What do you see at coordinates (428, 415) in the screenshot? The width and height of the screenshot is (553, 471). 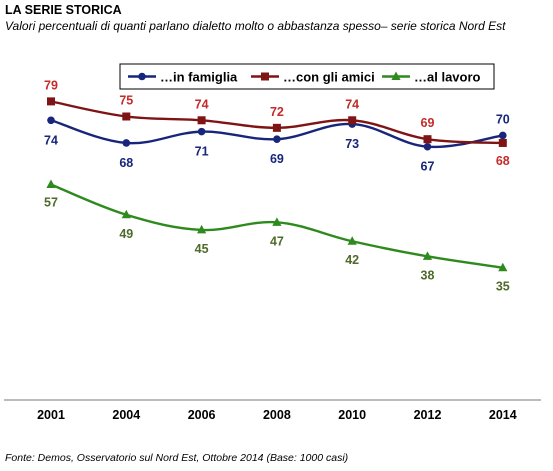 I see `x-tick-label: 2012` at bounding box center [428, 415].